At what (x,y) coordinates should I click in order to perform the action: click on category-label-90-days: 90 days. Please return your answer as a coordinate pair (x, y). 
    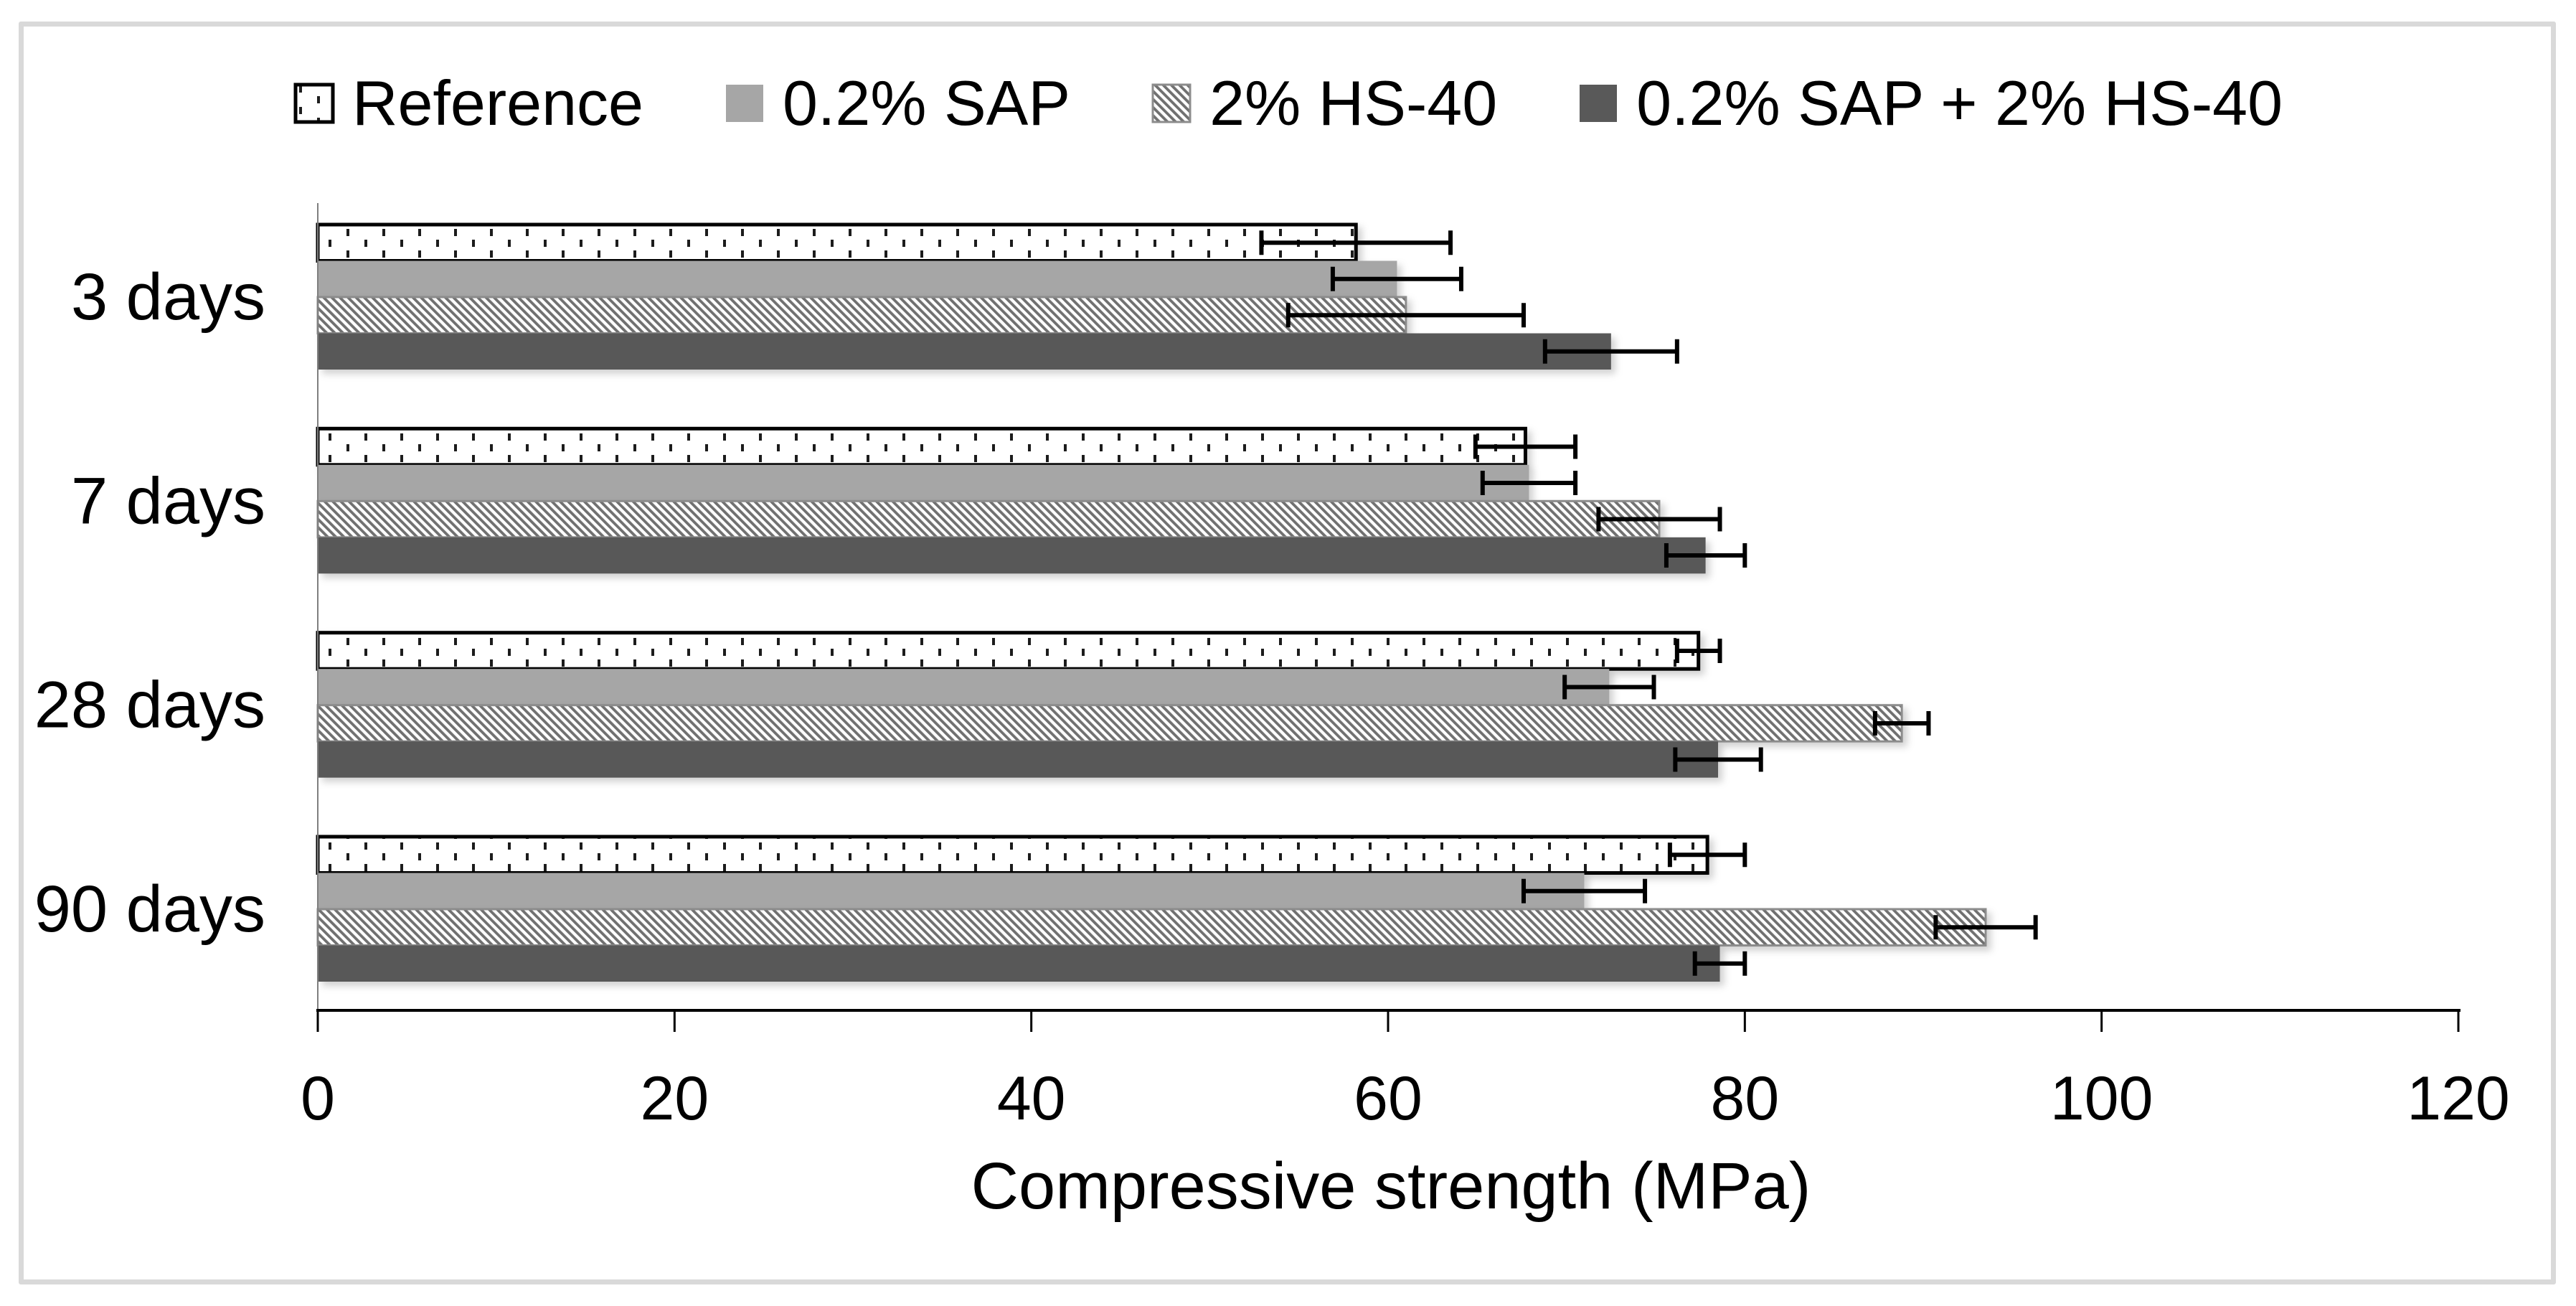
    Looking at the image, I should click on (149, 909).